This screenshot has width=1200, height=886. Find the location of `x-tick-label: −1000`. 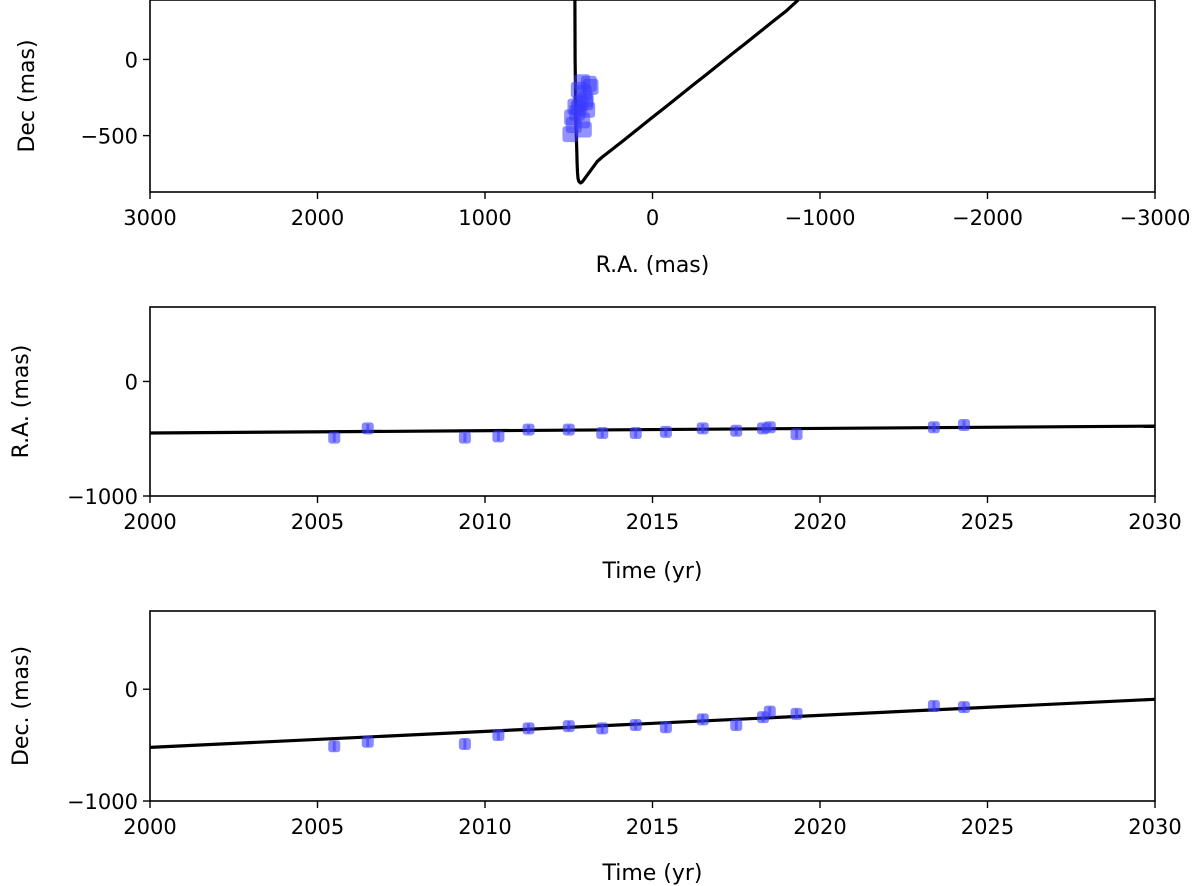

x-tick-label: −1000 is located at coordinates (819, 218).